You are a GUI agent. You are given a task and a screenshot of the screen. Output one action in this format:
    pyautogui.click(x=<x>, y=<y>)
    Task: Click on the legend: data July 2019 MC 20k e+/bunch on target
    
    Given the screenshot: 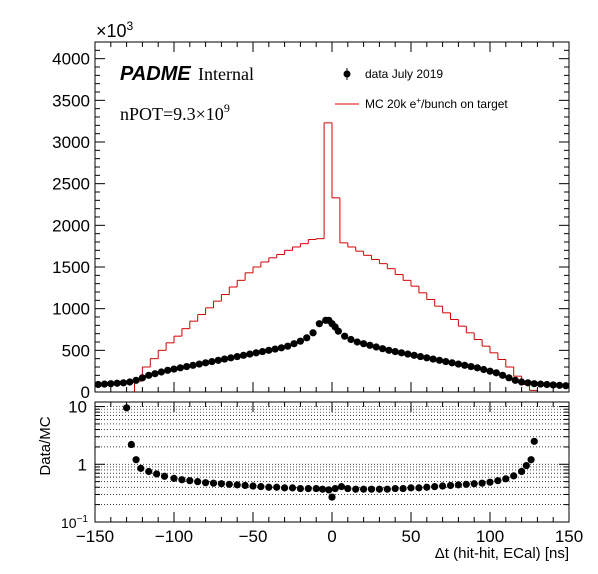 What is the action you would take?
    pyautogui.click(x=421, y=89)
    